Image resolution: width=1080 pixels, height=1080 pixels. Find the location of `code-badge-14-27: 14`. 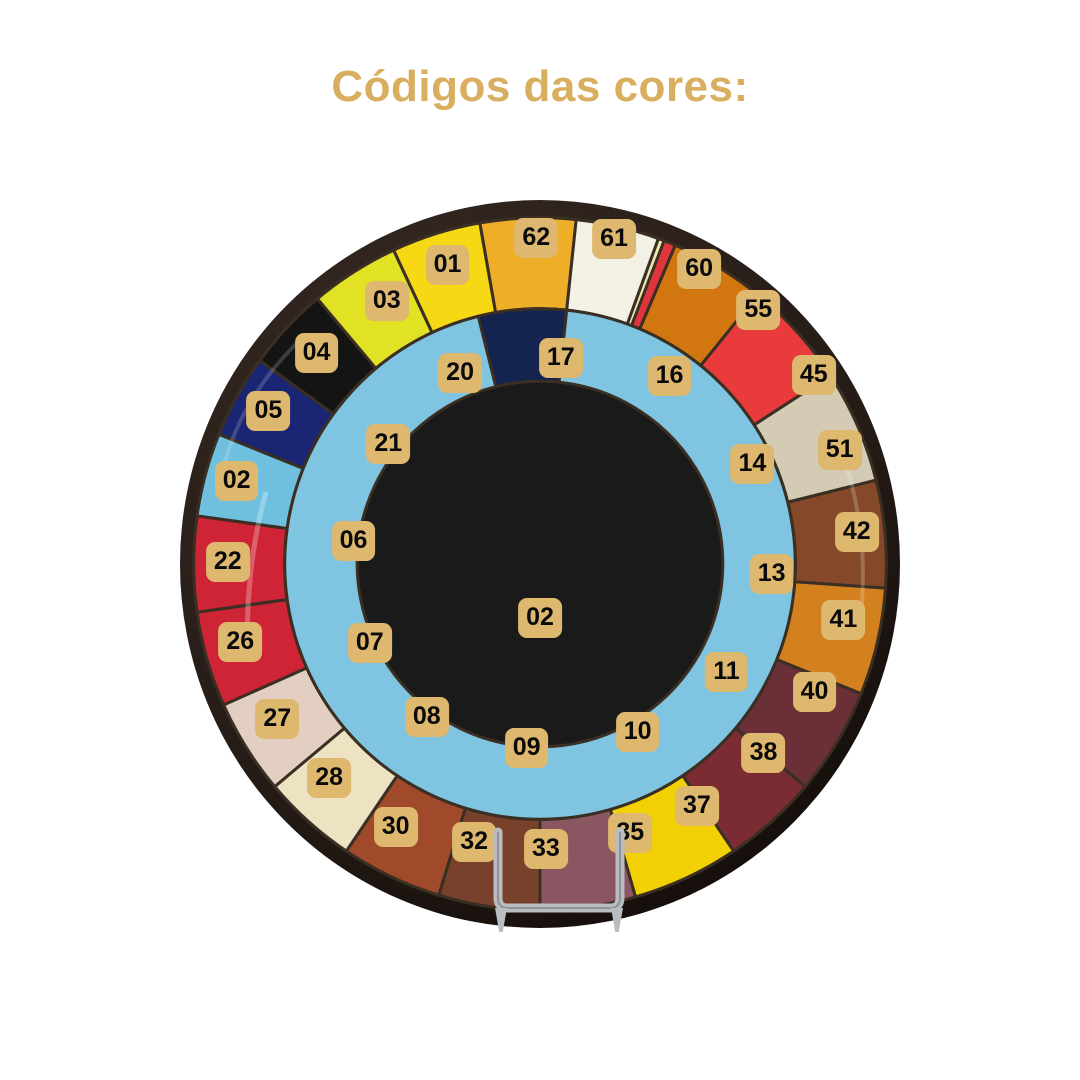

code-badge-14-27: 14 is located at coordinates (752, 464).